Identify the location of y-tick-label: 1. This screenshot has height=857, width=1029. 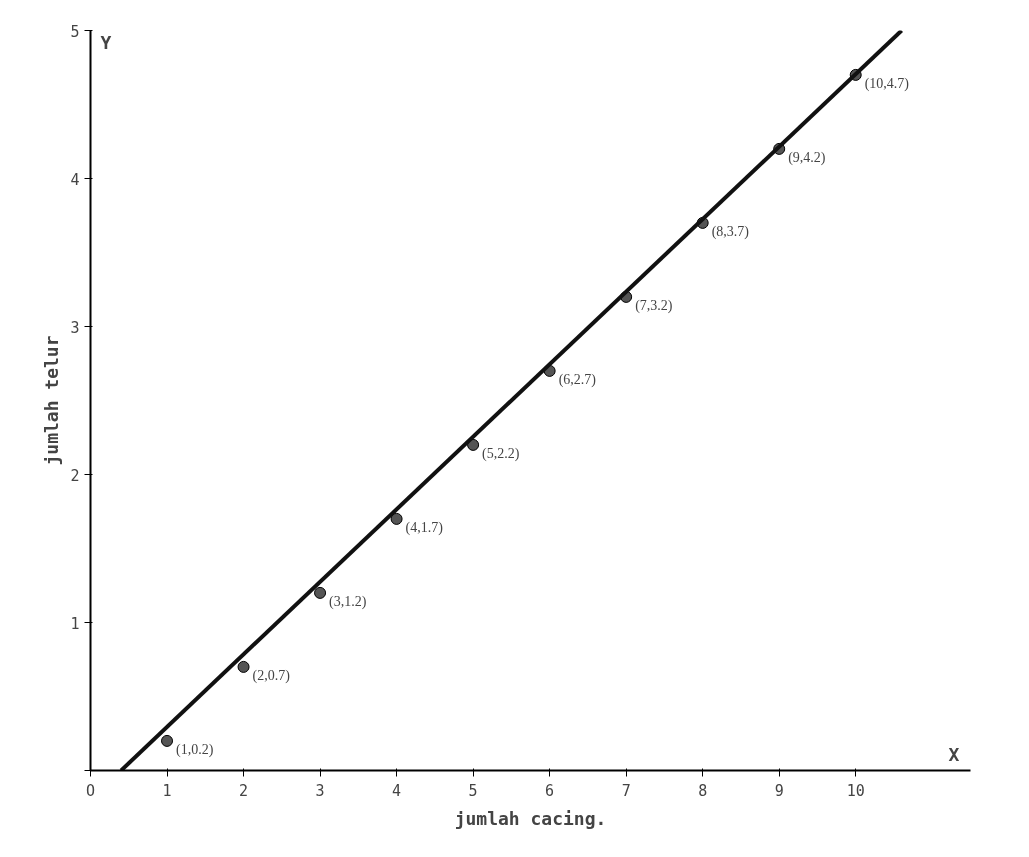
(75, 623).